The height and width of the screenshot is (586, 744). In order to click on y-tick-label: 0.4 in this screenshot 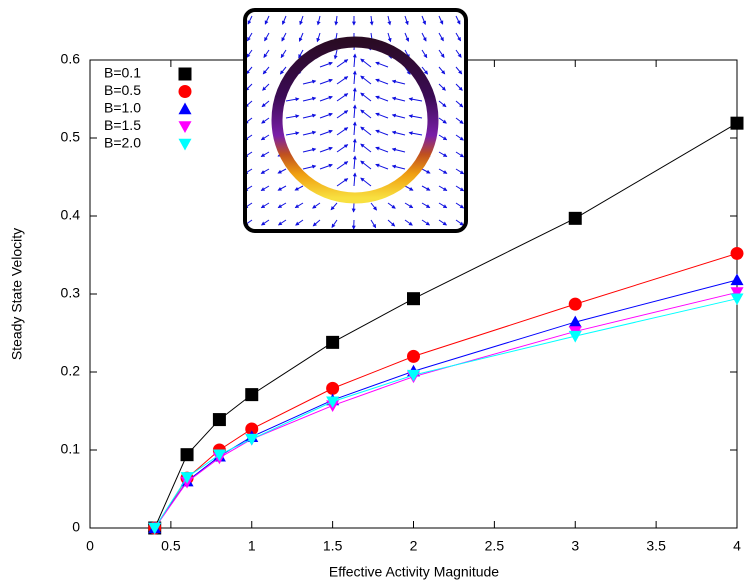, I will do `click(71, 215)`.